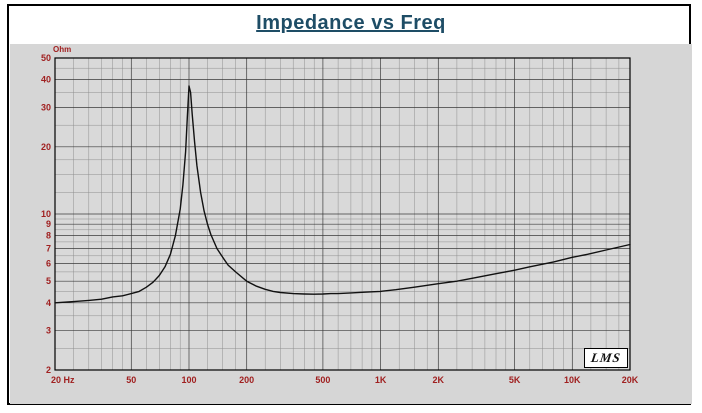 Image resolution: width=702 pixels, height=413 pixels. Describe the element at coordinates (46, 108) in the screenshot. I see `y-tick-label: 30` at that location.